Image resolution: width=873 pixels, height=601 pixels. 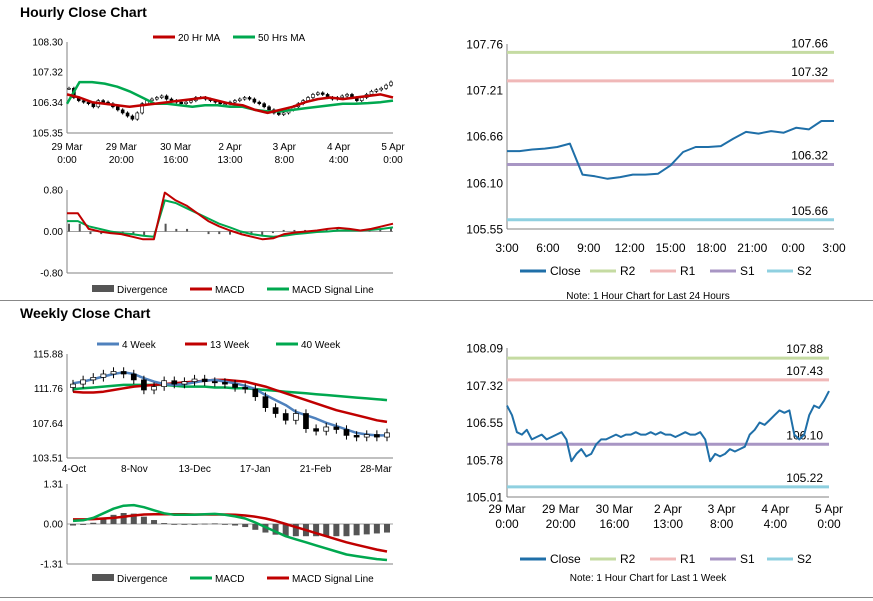 What do you see at coordinates (614, 509) in the screenshot?
I see `weekly-zoom-xtick-label: 30 Mar` at bounding box center [614, 509].